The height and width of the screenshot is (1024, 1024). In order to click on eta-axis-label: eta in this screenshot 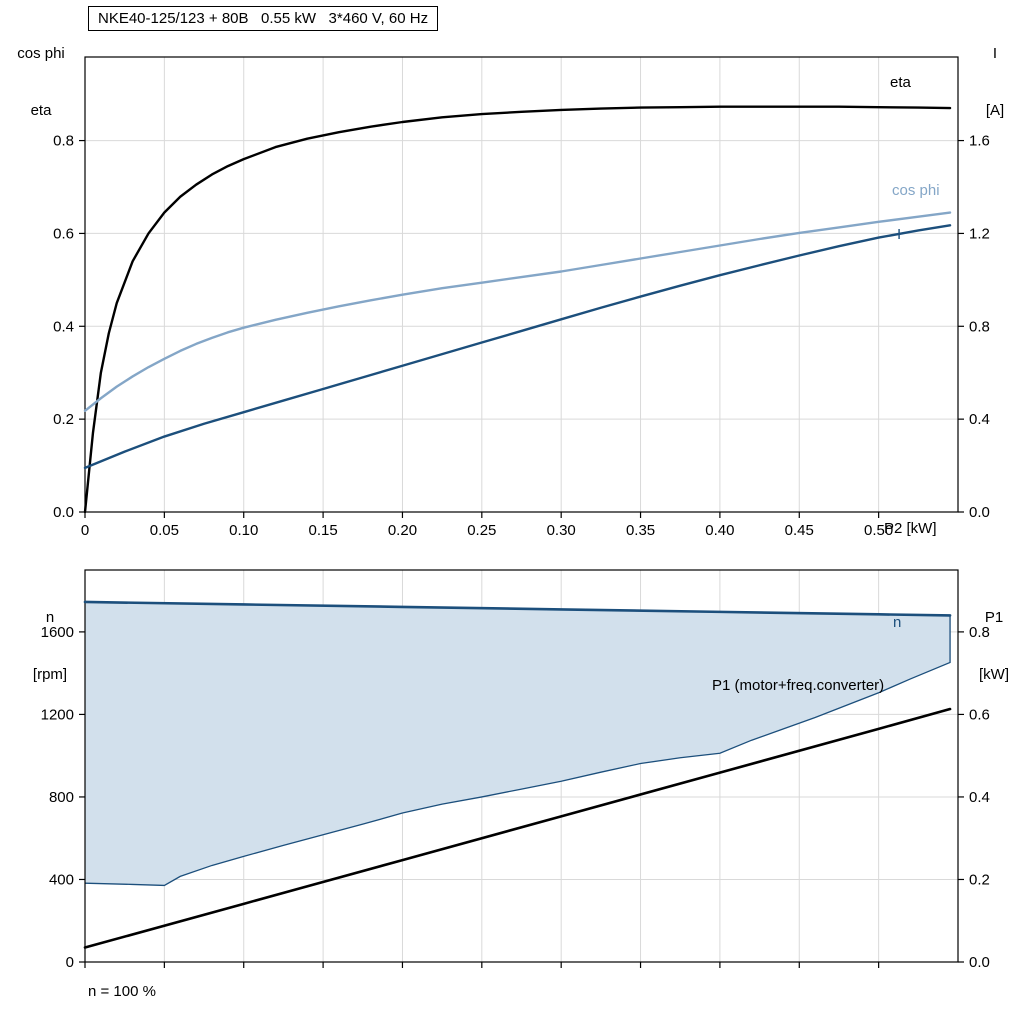, I will do `click(41, 110)`.